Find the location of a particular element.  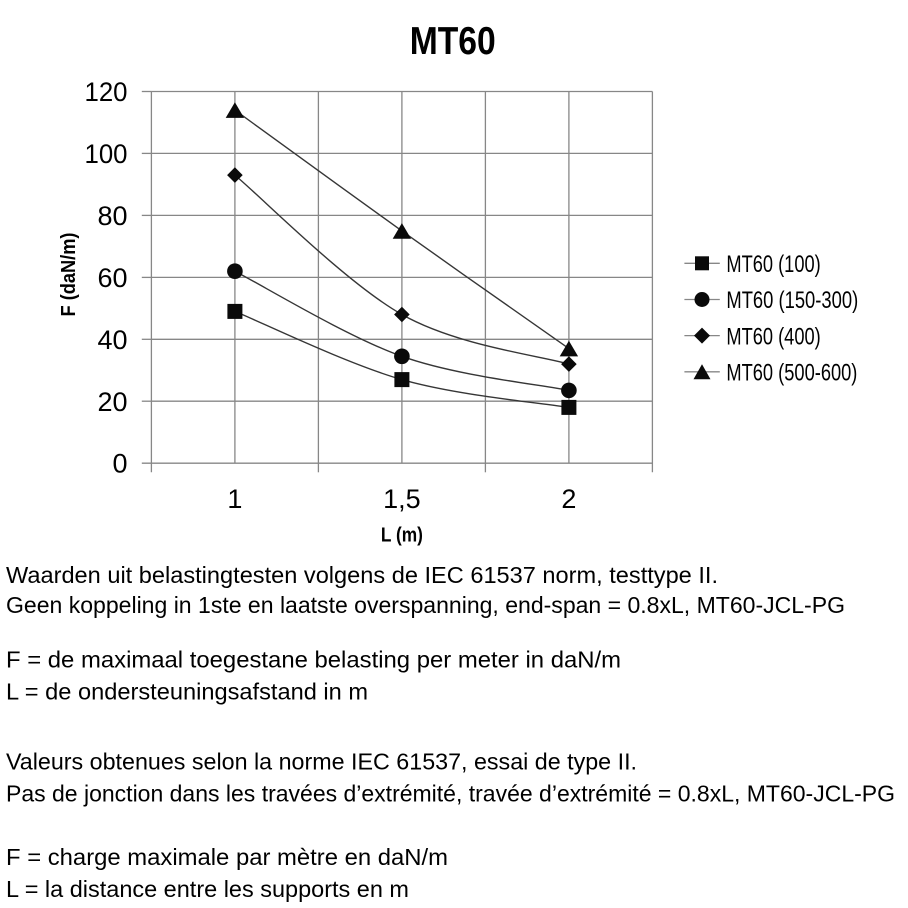

svg-text: MT60 (400) is located at coordinates (773, 336).